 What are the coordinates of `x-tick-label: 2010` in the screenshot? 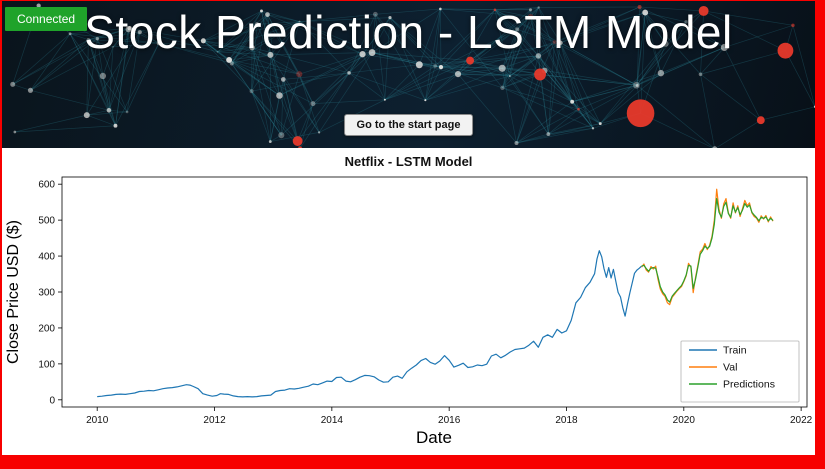 It's located at (97, 420).